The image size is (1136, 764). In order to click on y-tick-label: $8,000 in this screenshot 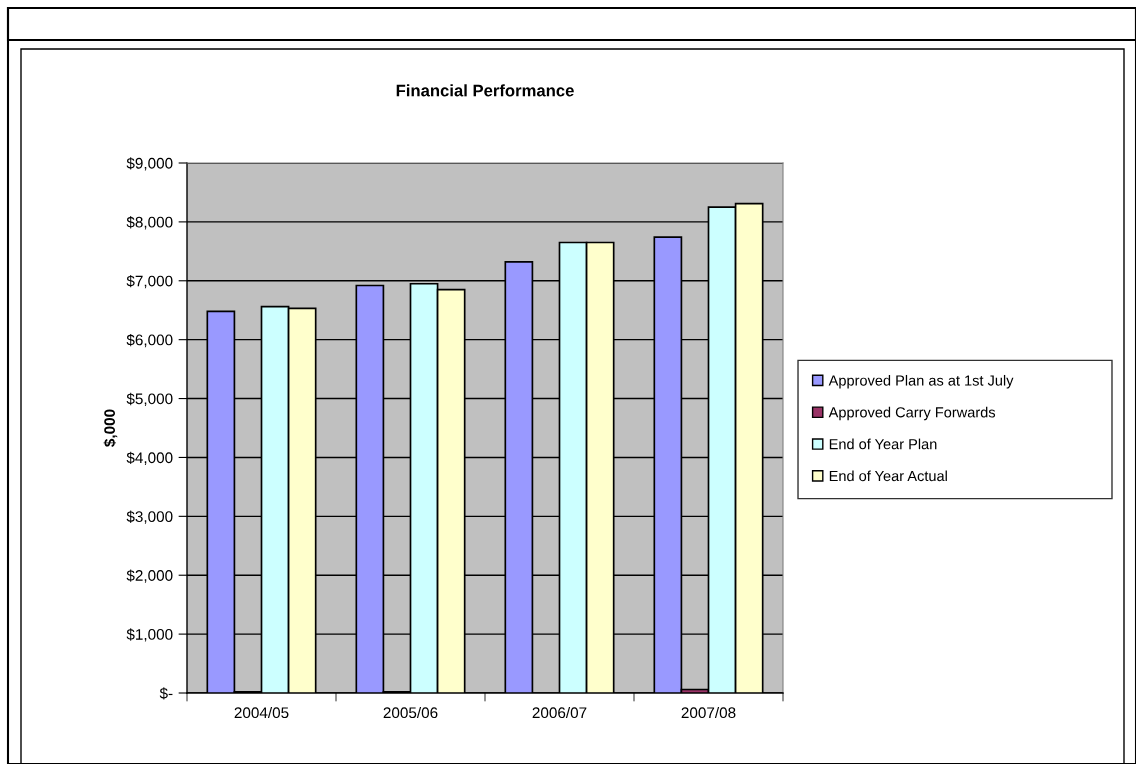, I will do `click(149, 223)`.